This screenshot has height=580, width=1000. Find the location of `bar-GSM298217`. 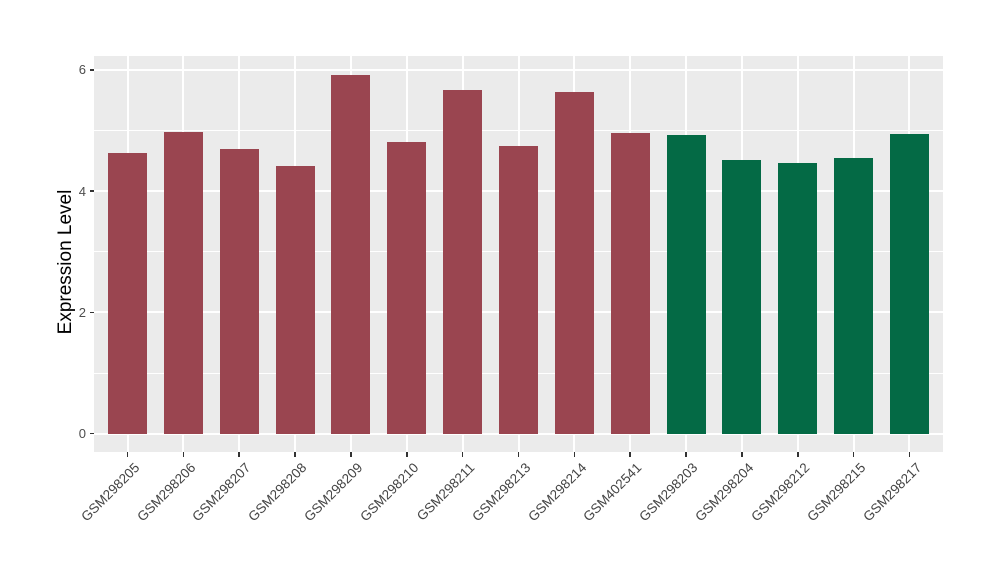

bar-GSM298217 is located at coordinates (909, 284).